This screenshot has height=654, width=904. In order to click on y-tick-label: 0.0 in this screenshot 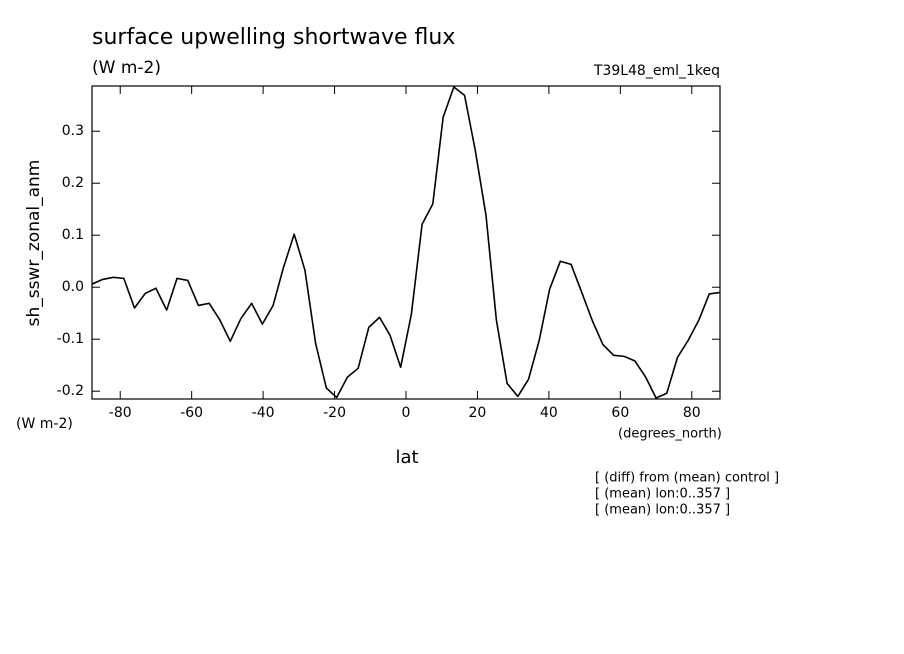, I will do `click(73, 287)`.